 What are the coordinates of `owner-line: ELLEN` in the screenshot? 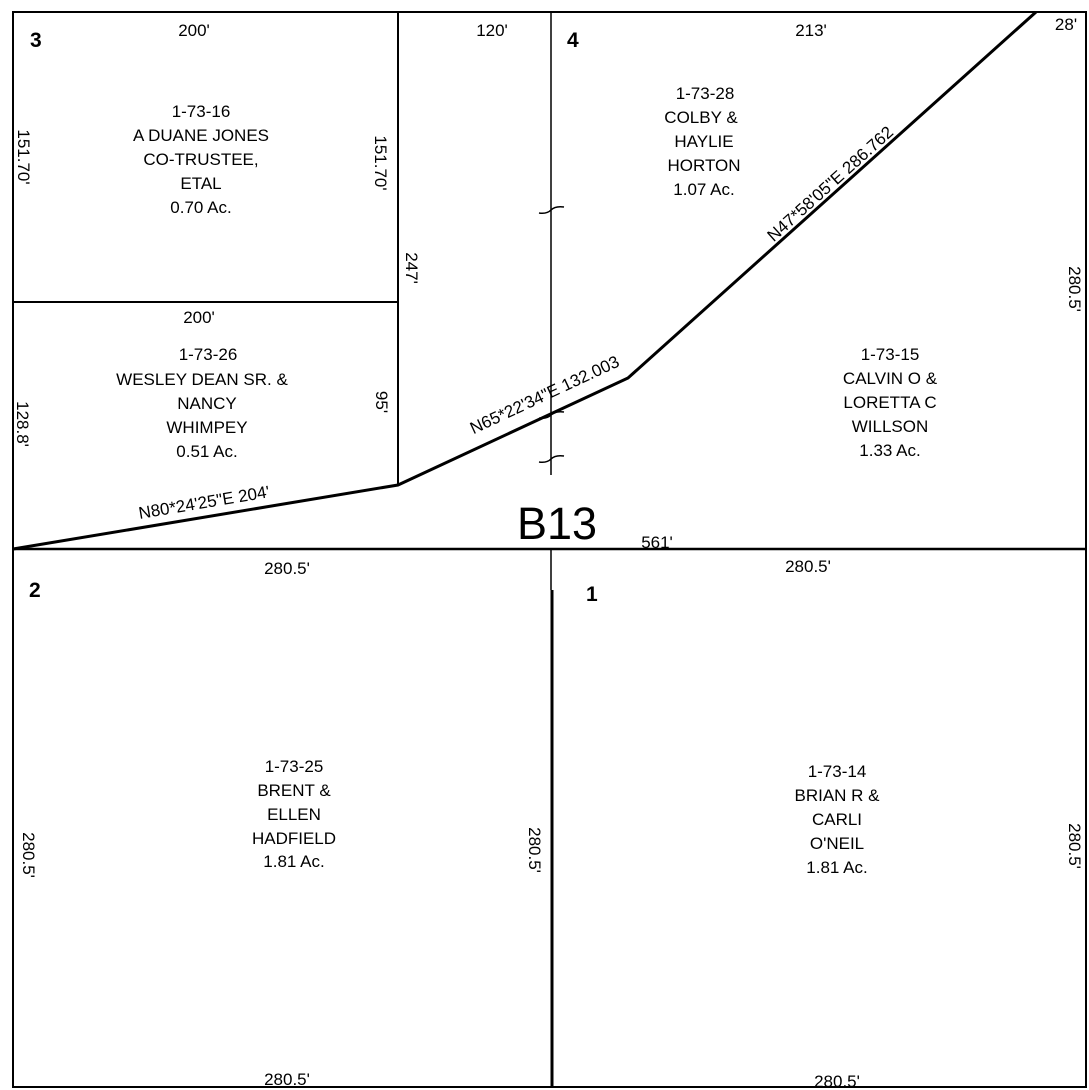 It's located at (294, 814).